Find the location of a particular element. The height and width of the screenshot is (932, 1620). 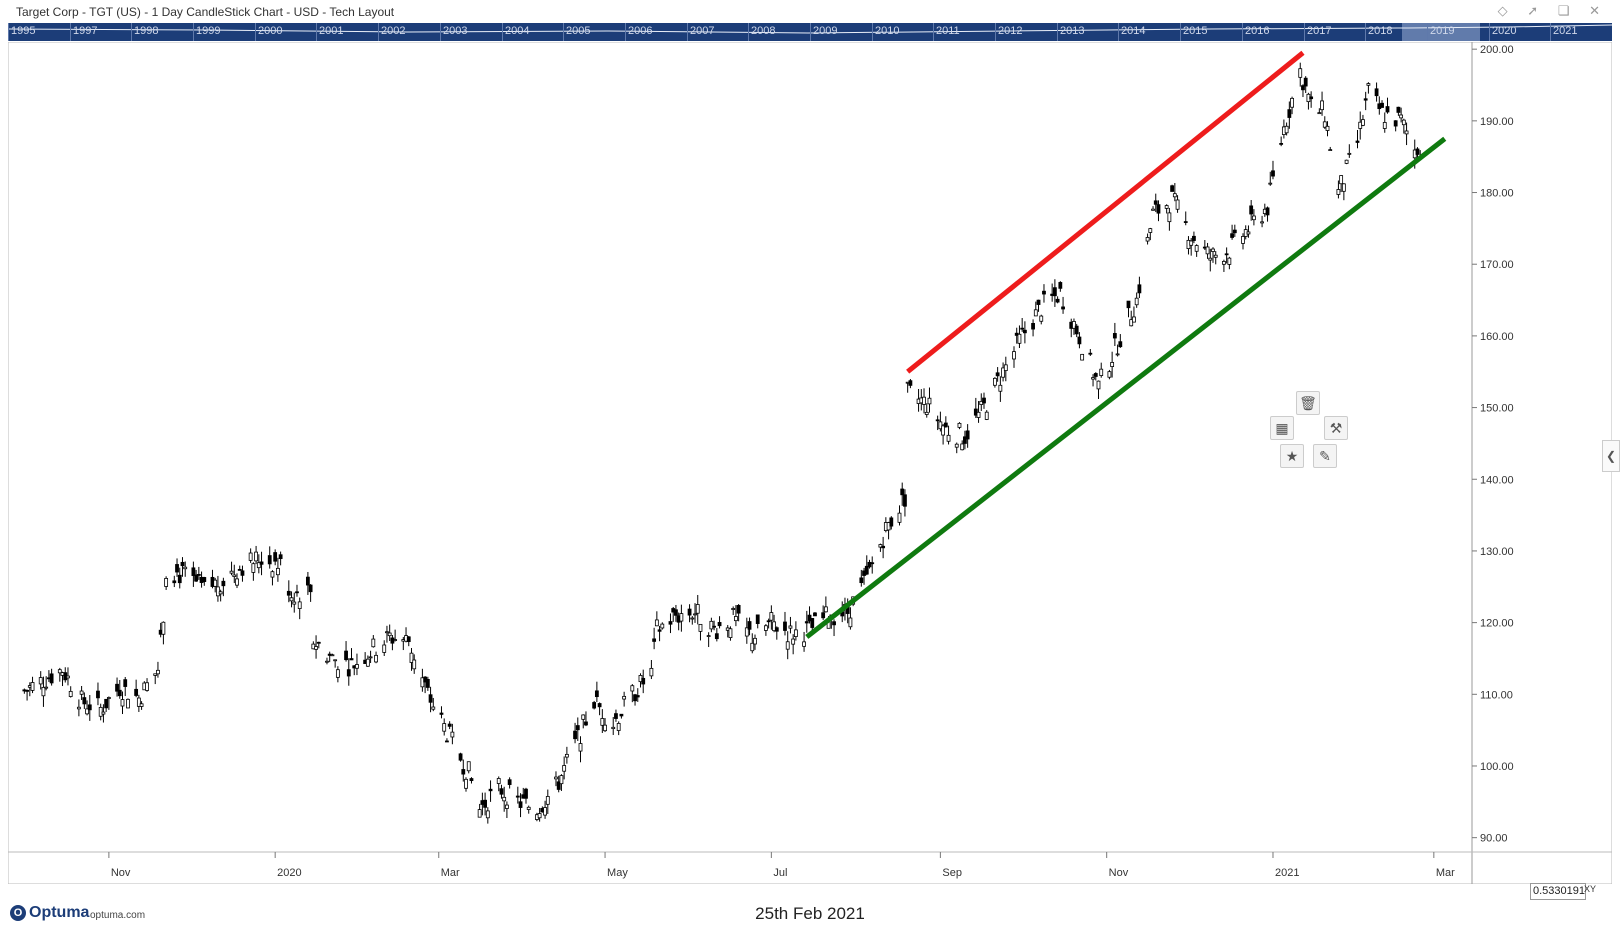

trash-icon: 🗑 is located at coordinates (1308, 403).